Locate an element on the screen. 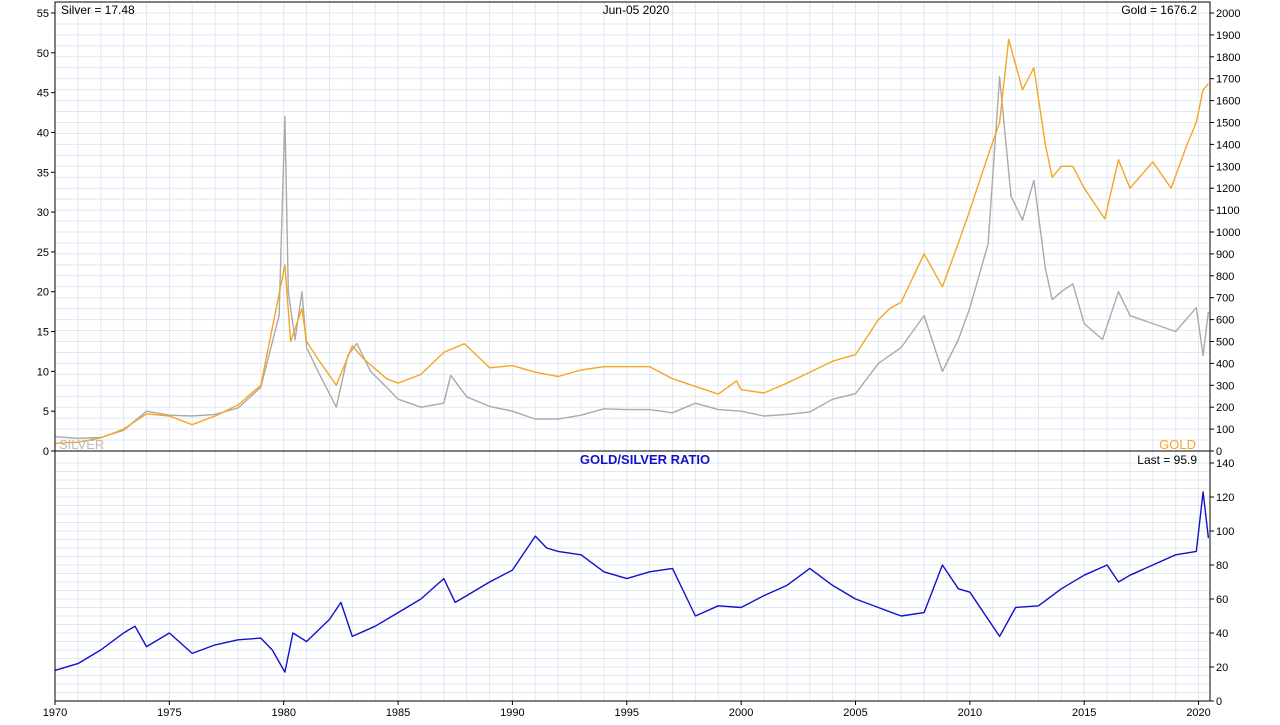 The width and height of the screenshot is (1280, 725). ratio-axis-tick-label: 60 is located at coordinates (1222, 600).